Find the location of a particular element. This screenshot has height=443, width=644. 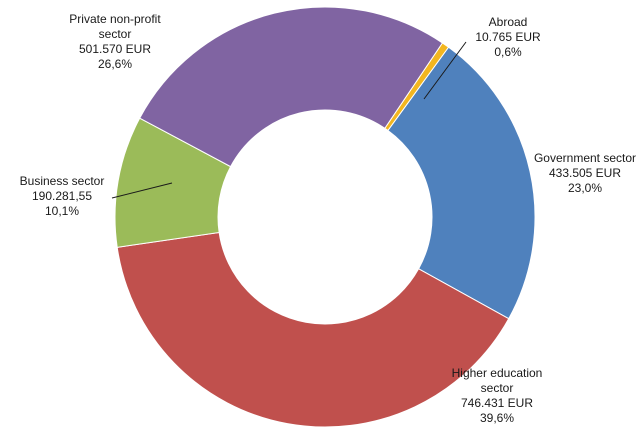

data-label-abroad: Abroad 10.765 EUR 0,6% is located at coordinates (508, 37).